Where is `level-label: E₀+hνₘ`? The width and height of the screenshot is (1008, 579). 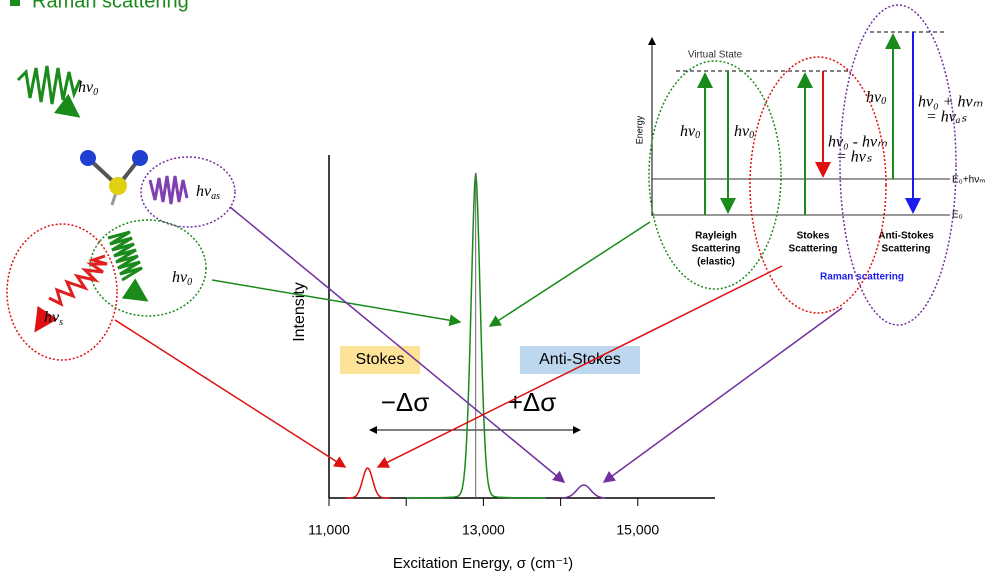
level-label: E₀+hνₘ is located at coordinates (968, 180).